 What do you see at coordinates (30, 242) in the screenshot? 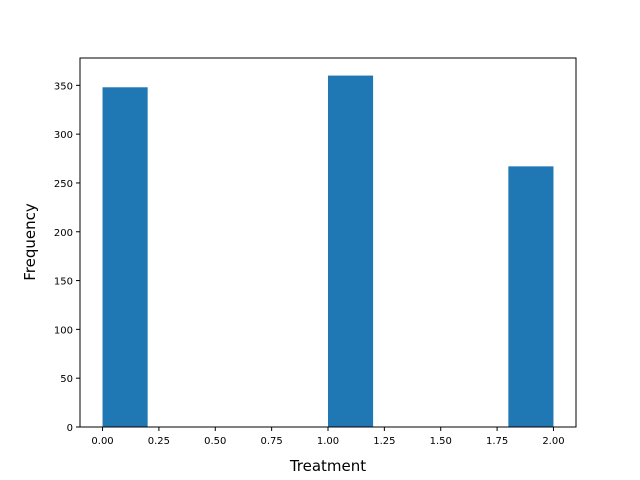
I see `y-axis-label: Frequency` at bounding box center [30, 242].